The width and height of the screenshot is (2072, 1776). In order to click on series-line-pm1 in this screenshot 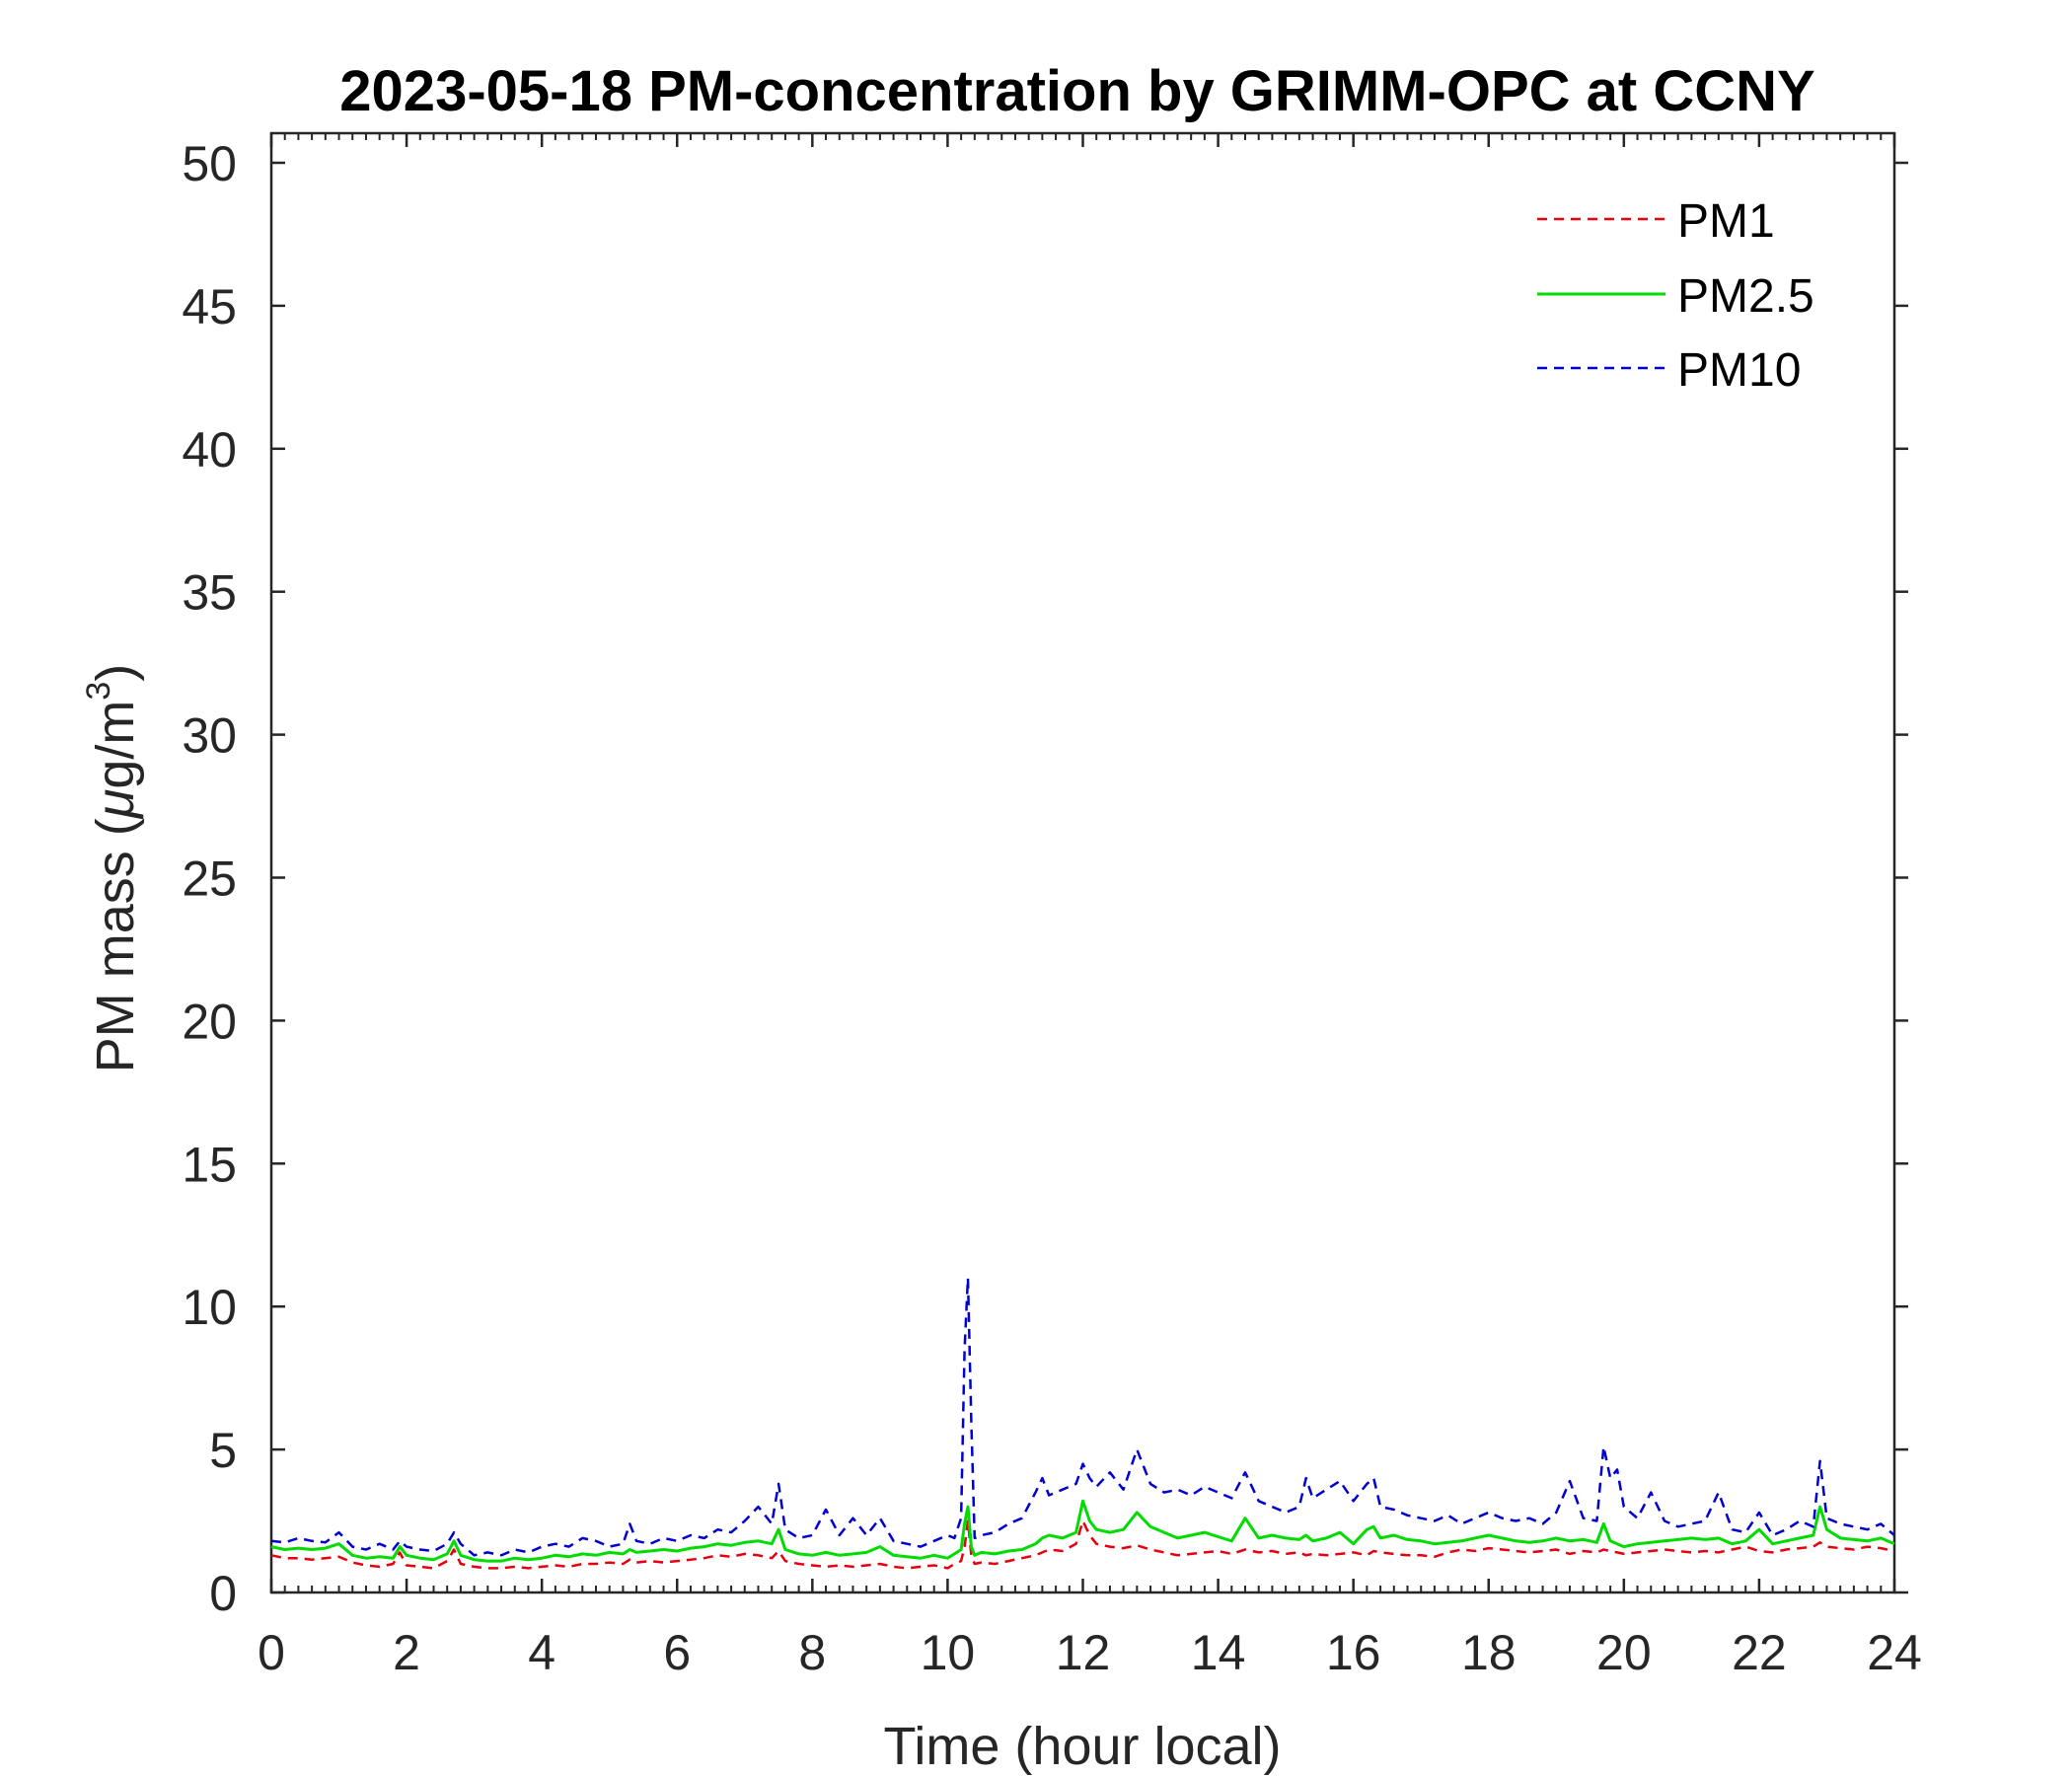, I will do `click(1083, 1544)`.